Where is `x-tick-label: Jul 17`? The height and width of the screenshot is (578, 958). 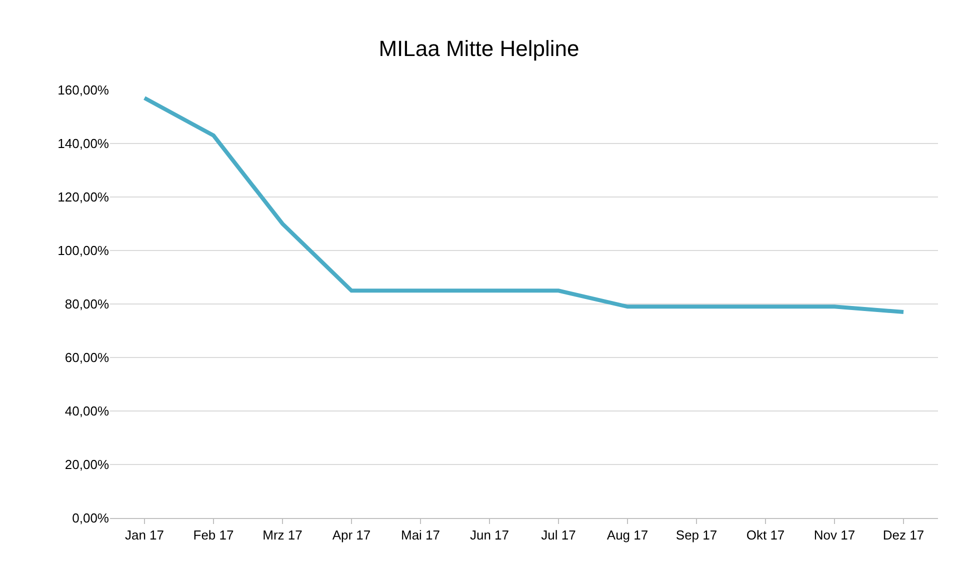 x-tick-label: Jul 17 is located at coordinates (558, 535).